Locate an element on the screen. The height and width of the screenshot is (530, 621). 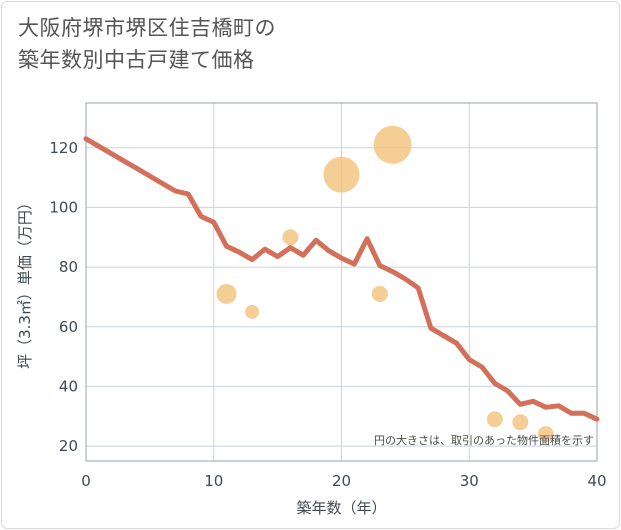
title-line-2: 築年数別中古戸建て価格 is located at coordinates (136, 60).